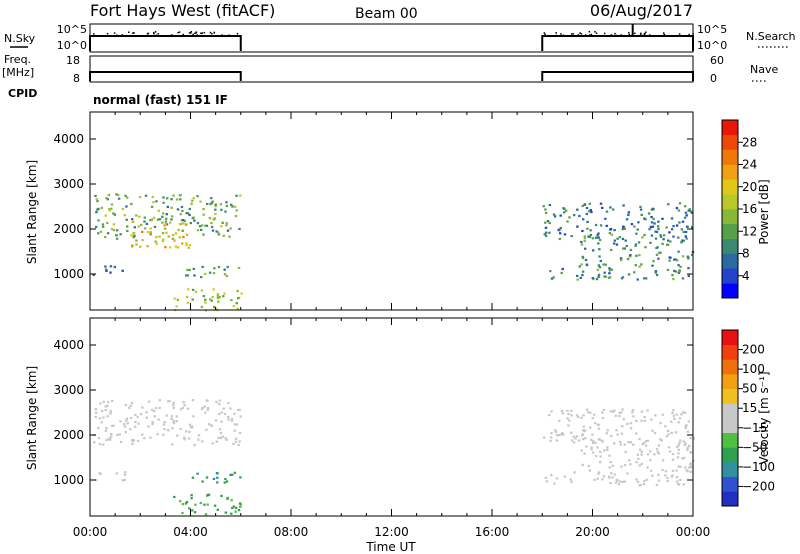 The height and width of the screenshot is (554, 800). Describe the element at coordinates (712, 29) in the screenshot. I see `nsearch-tick-top: 10^5` at that location.